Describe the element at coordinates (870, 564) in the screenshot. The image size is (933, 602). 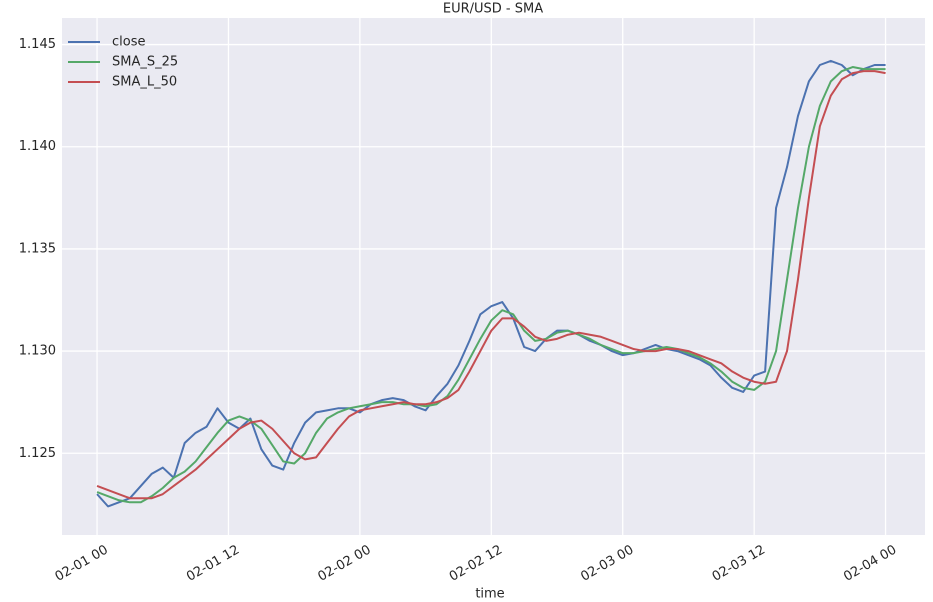
I see `x-tick-label: 02-04 00` at that location.